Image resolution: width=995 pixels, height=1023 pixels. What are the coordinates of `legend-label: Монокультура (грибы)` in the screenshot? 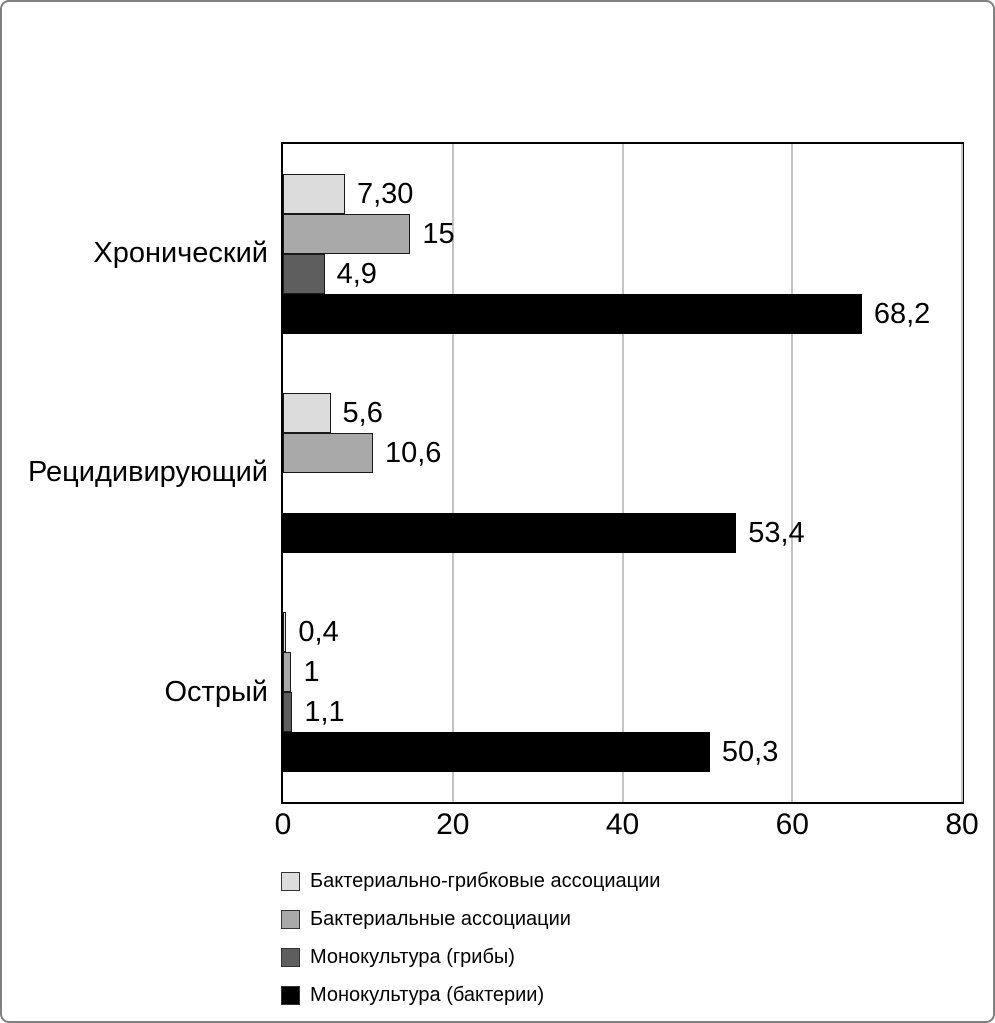 It's located at (412, 956).